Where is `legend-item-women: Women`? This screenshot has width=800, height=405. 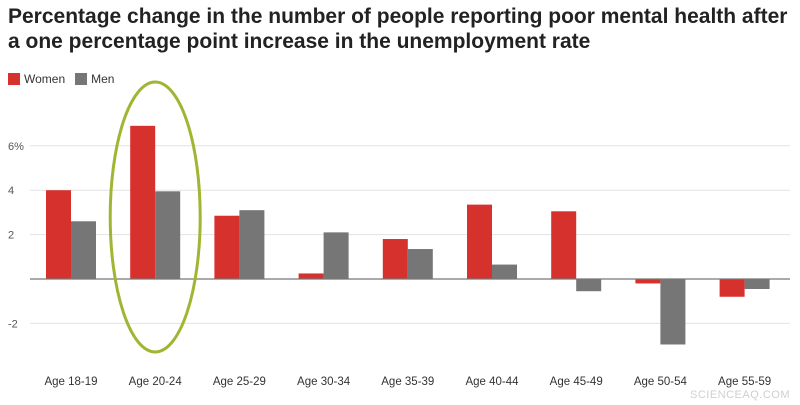 legend-item-women: Women is located at coordinates (36, 79).